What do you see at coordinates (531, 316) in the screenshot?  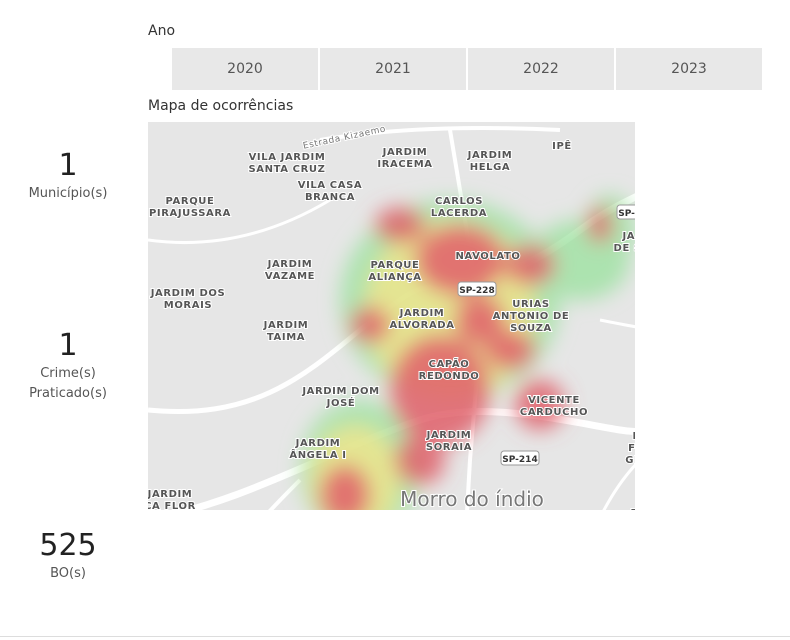 I see `map-label: URIAS ANTONIO DE SOUZA` at bounding box center [531, 316].